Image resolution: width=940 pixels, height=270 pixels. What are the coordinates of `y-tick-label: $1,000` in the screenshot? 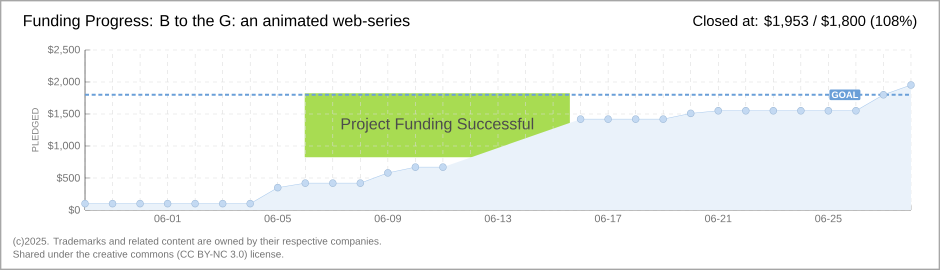 It's located at (64, 146).